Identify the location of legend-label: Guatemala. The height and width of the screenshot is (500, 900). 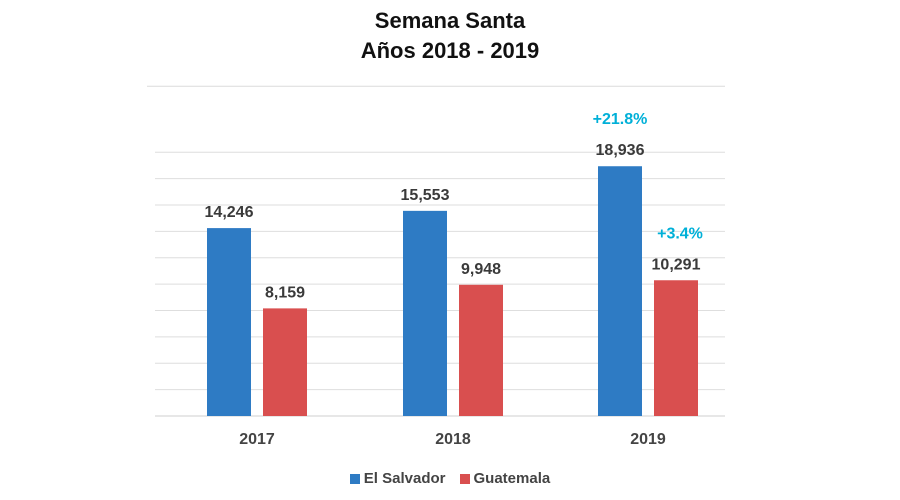
(512, 478).